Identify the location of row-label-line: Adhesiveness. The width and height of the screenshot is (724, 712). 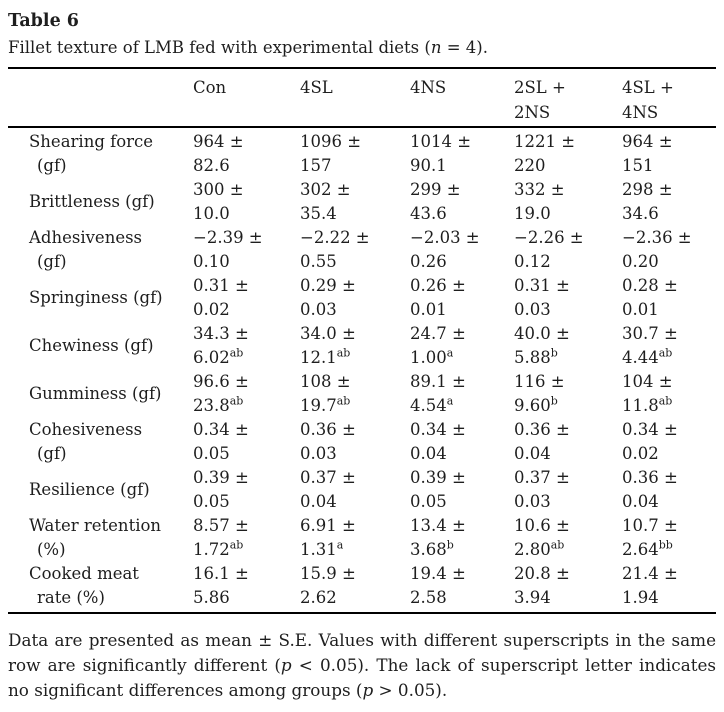
(86, 237).